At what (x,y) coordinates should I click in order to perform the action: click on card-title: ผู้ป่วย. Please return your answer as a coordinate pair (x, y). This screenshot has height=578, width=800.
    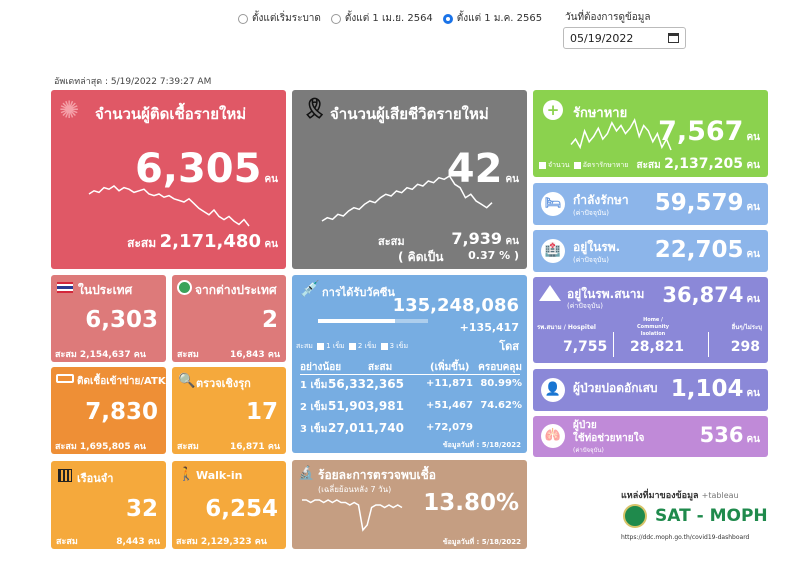
    Looking at the image, I should click on (585, 425).